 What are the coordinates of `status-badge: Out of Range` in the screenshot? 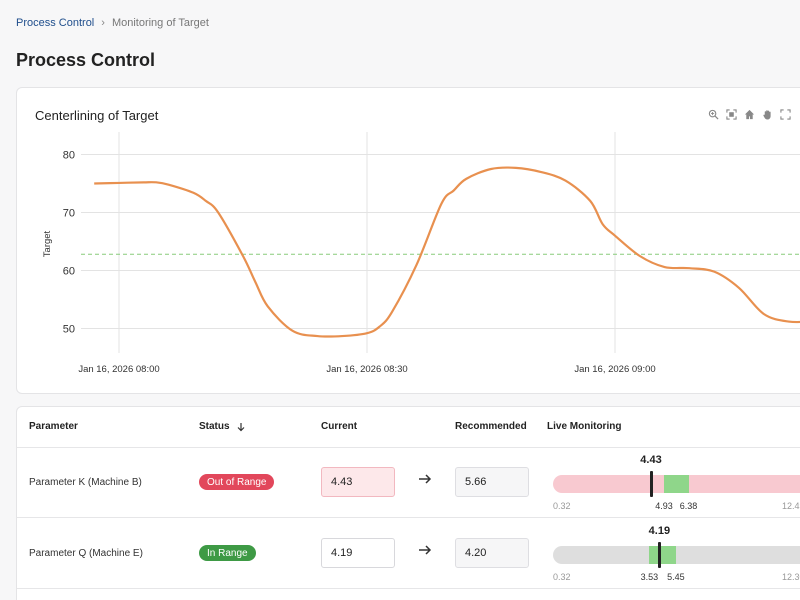 It's located at (237, 482).